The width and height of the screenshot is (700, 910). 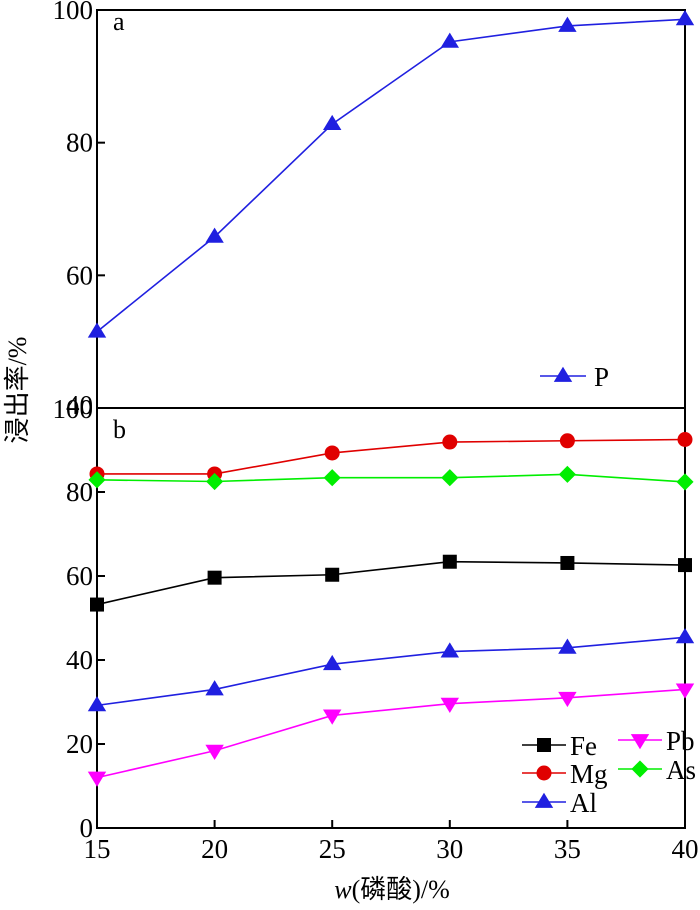 What do you see at coordinates (343, 889) in the screenshot?
I see `x-axis-title-italic: w` at bounding box center [343, 889].